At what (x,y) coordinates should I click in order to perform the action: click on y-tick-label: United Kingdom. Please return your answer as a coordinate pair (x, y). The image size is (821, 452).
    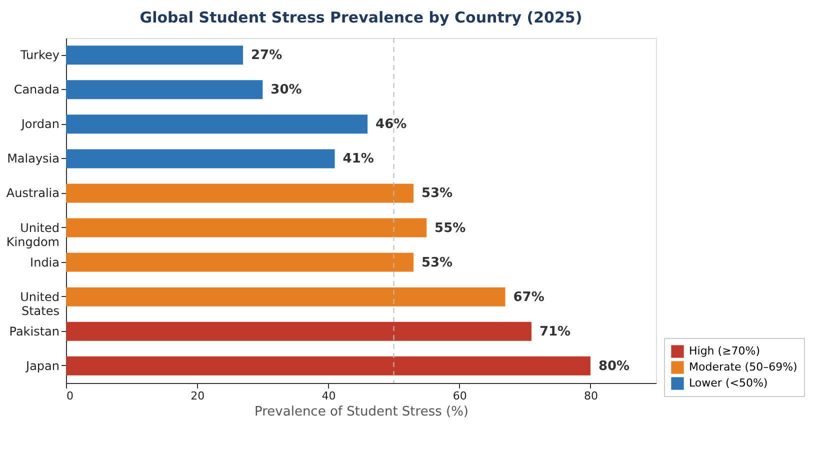
    Looking at the image, I should click on (33, 234).